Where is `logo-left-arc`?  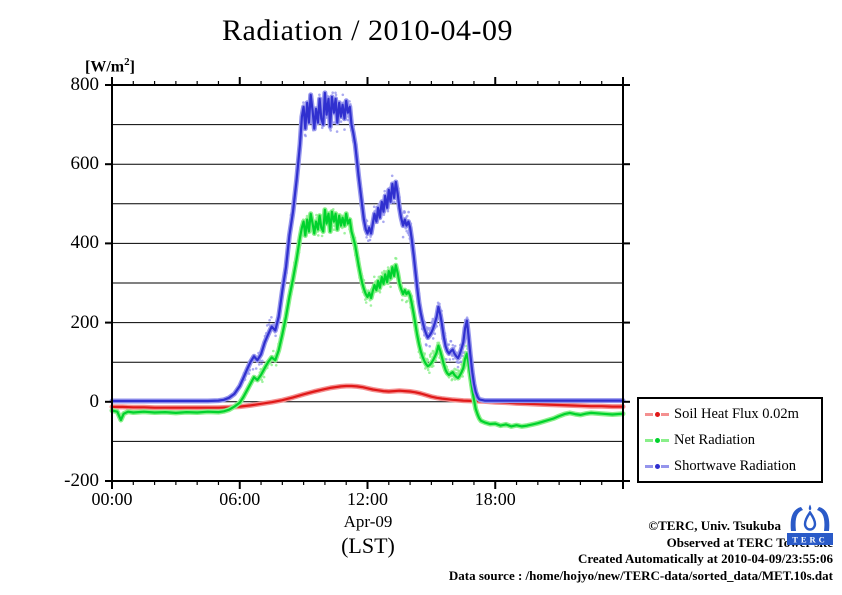
logo-left-arc is located at coordinates (796, 519).